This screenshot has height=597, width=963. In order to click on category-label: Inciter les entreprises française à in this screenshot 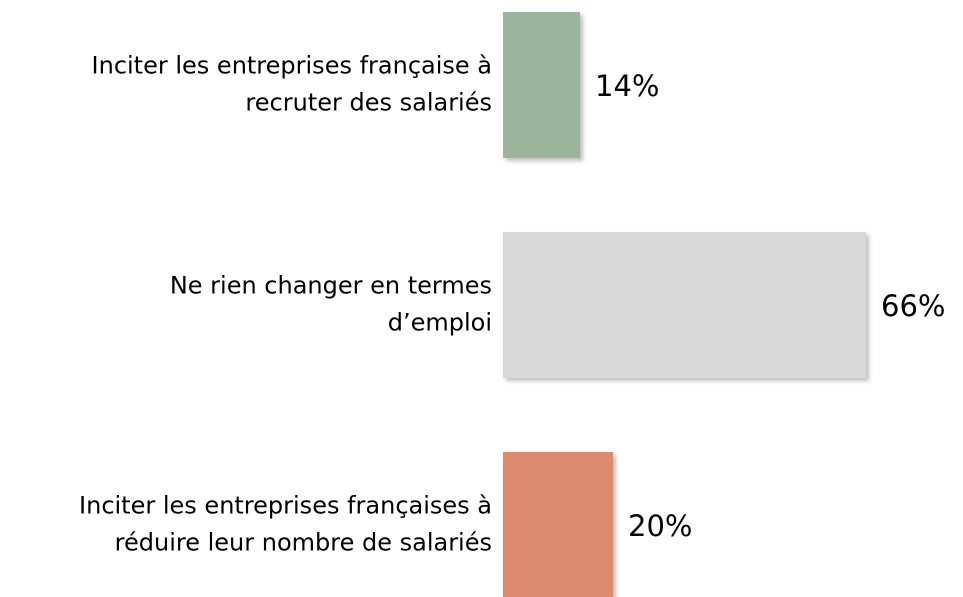, I will do `click(292, 66)`.